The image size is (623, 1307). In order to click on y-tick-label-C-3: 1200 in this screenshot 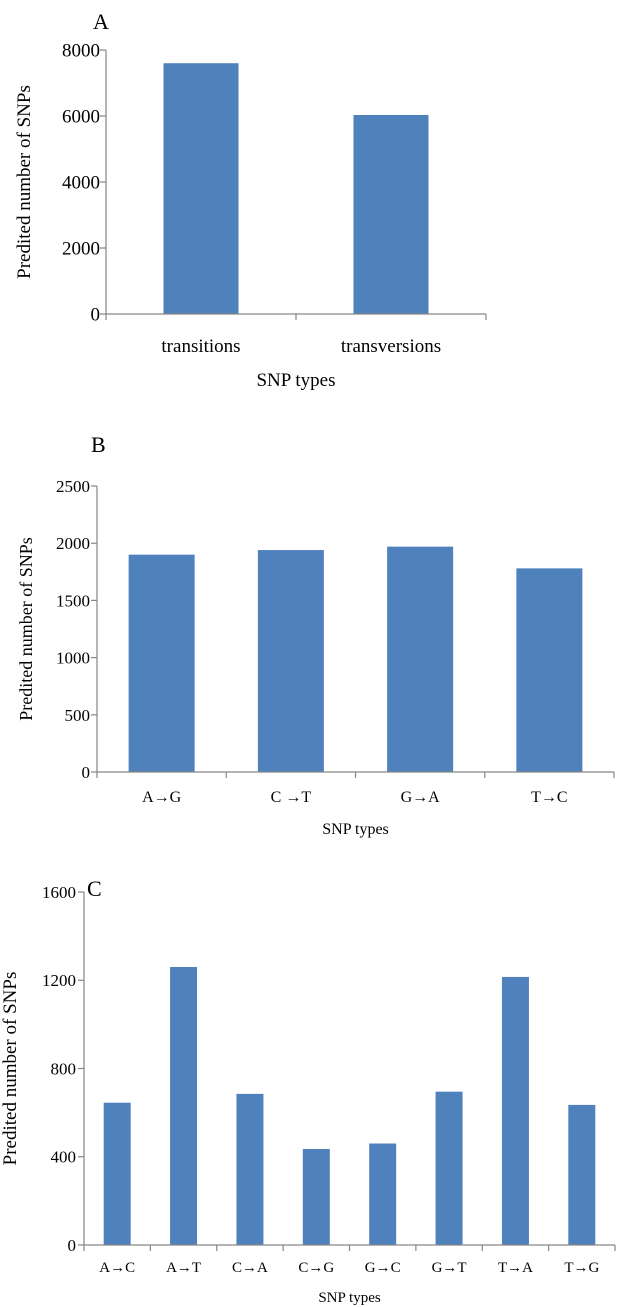, I will do `click(59, 980)`.